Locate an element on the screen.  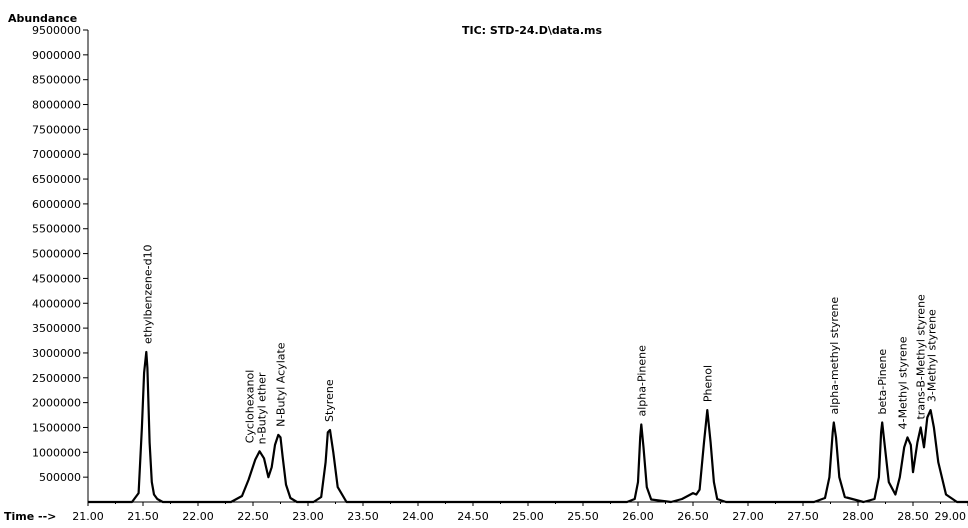
x-tick-label: 23.50 is located at coordinates (363, 516).